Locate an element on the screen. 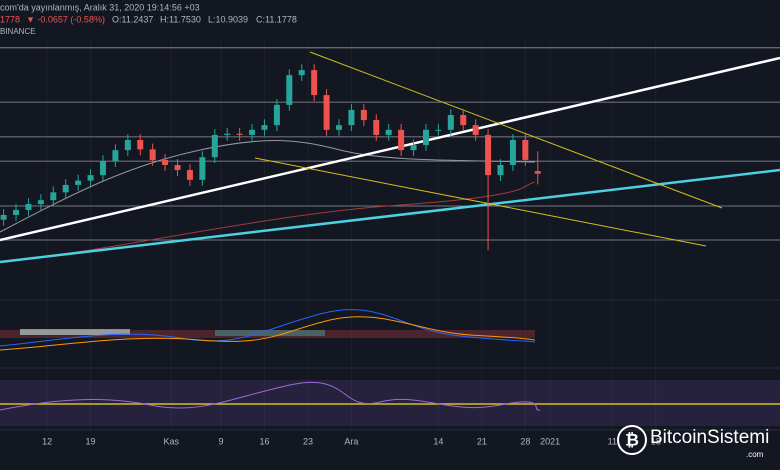 This screenshot has height=470, width=780. logo-domain: .com is located at coordinates (755, 454).